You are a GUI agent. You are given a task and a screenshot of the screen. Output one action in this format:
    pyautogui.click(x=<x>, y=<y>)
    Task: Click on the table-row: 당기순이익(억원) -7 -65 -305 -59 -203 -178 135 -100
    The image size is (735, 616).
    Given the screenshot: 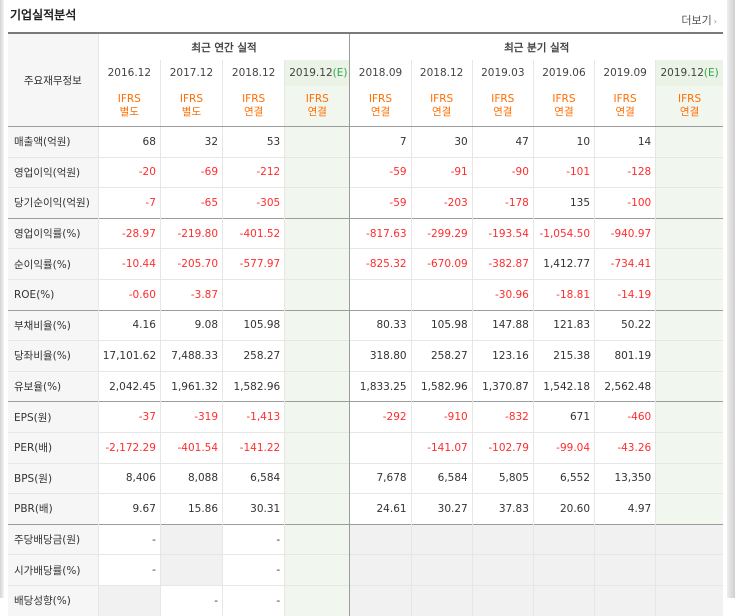 What is the action you would take?
    pyautogui.click(x=365, y=203)
    